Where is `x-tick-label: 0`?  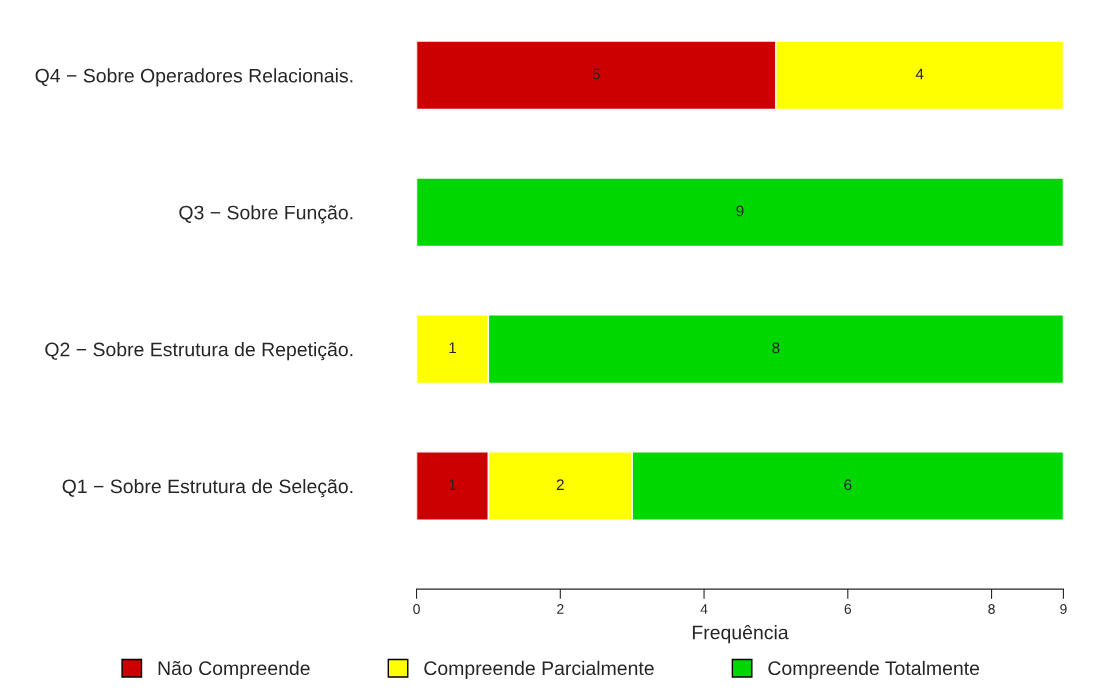
x-tick-label: 0 is located at coordinates (416, 609).